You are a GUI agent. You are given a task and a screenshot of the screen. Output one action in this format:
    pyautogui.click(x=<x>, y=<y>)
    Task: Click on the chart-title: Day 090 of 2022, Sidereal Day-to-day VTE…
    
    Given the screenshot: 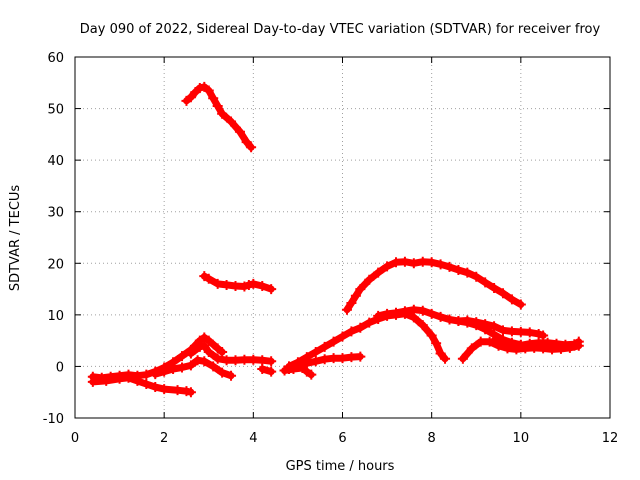 What is the action you would take?
    pyautogui.click(x=340, y=29)
    